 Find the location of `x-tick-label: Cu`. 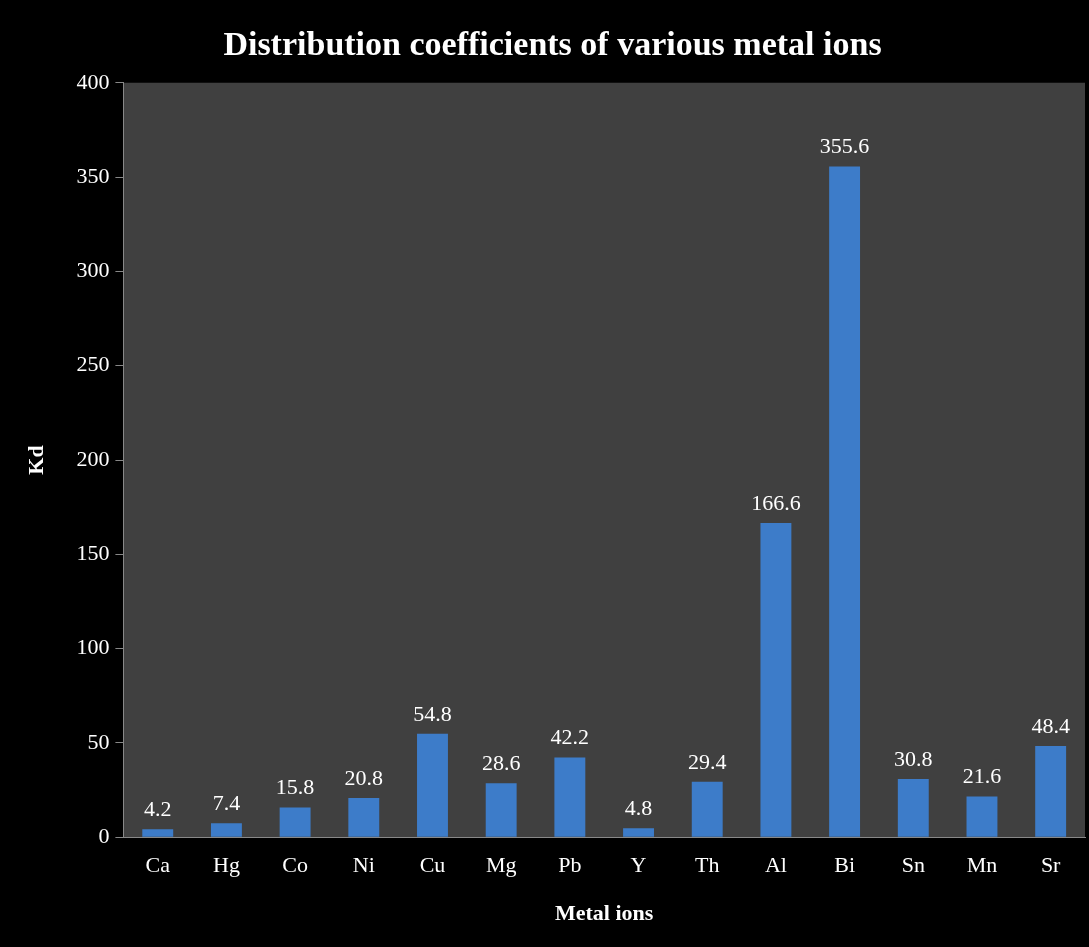

x-tick-label: Cu is located at coordinates (432, 865).